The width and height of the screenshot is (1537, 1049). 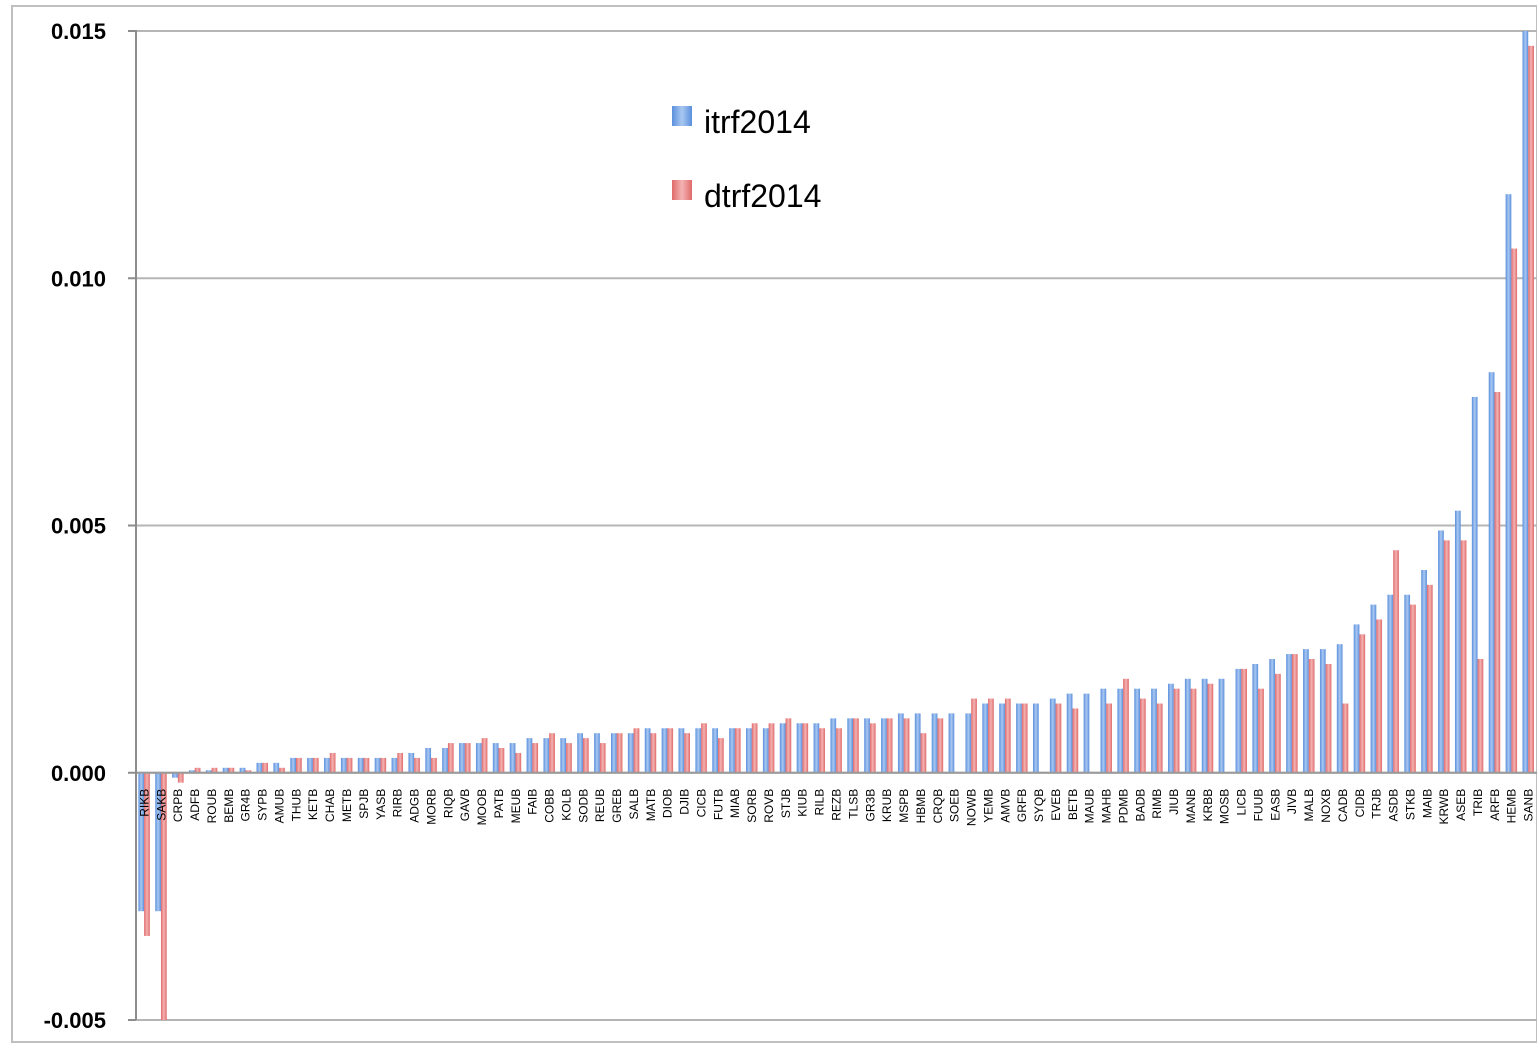 I want to click on legend-swatch-dtrf2014, so click(x=682, y=190).